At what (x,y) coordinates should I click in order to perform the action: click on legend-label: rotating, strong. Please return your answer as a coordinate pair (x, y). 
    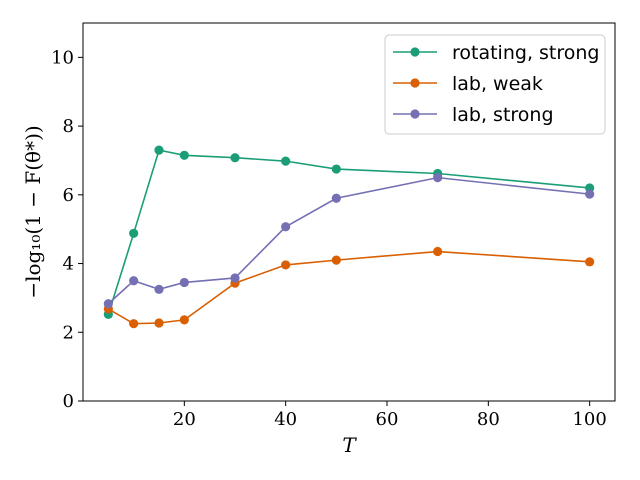
    Looking at the image, I should click on (526, 53).